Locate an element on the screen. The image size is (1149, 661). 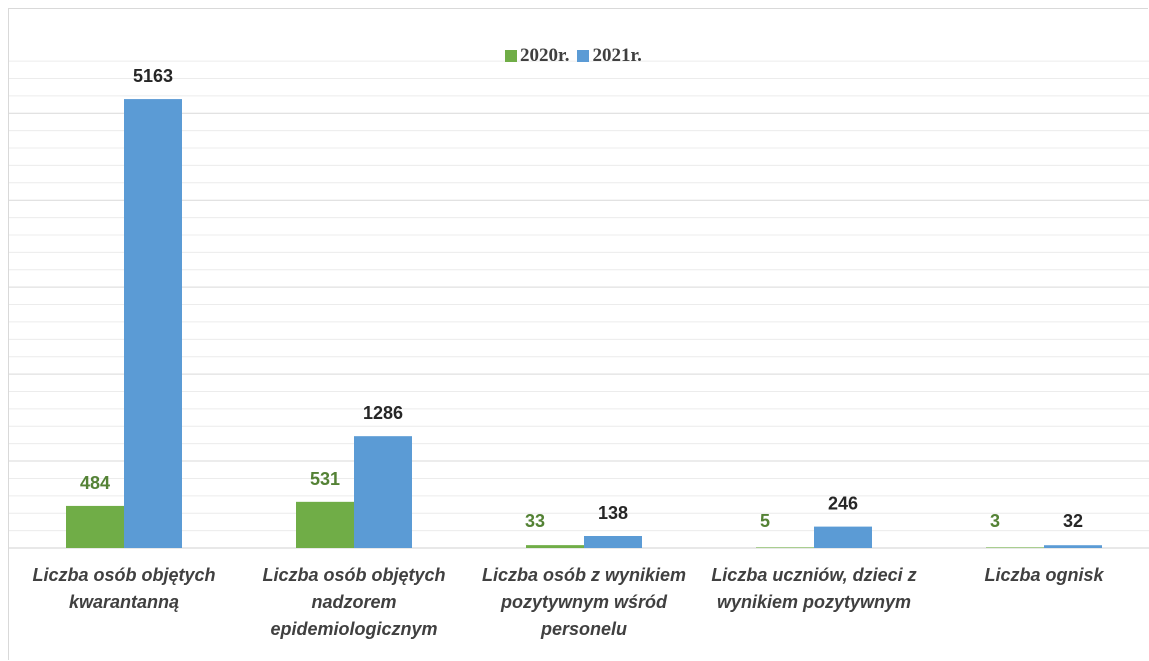
legend-swatch-2021 is located at coordinates (583, 56).